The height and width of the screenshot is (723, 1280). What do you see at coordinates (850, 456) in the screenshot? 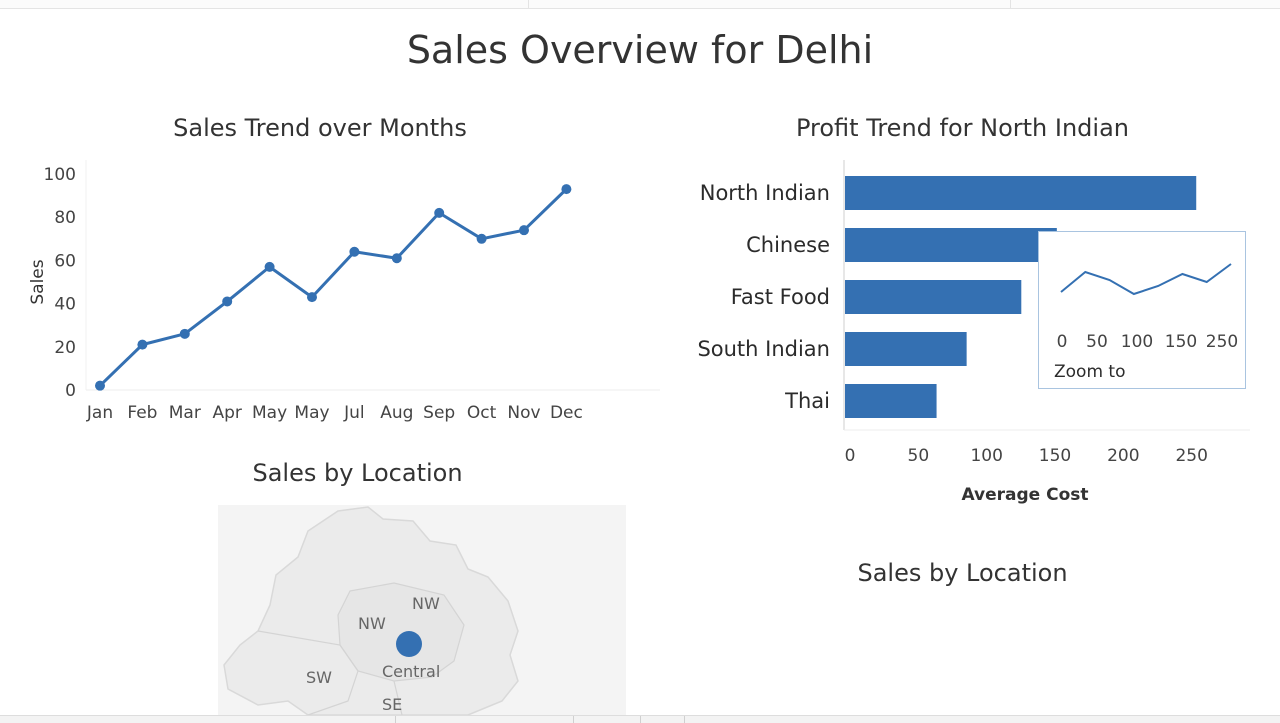
I see `bar-x-tick-label: 0` at bounding box center [850, 456].